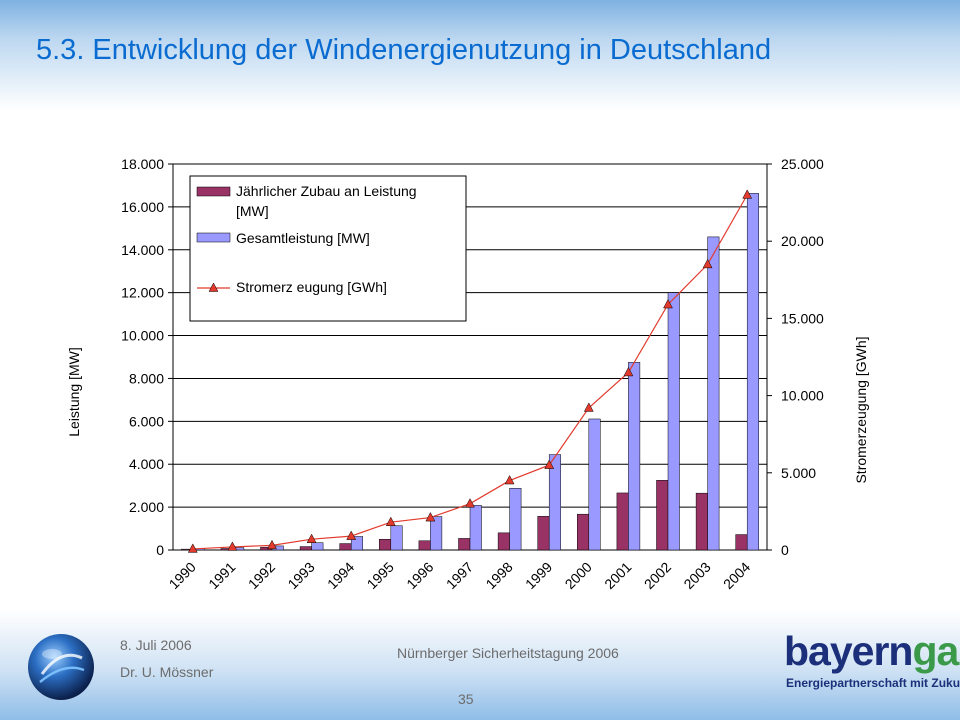  What do you see at coordinates (311, 287) in the screenshot?
I see `legend-label-production: Stromerz eugung [GWh]` at bounding box center [311, 287].